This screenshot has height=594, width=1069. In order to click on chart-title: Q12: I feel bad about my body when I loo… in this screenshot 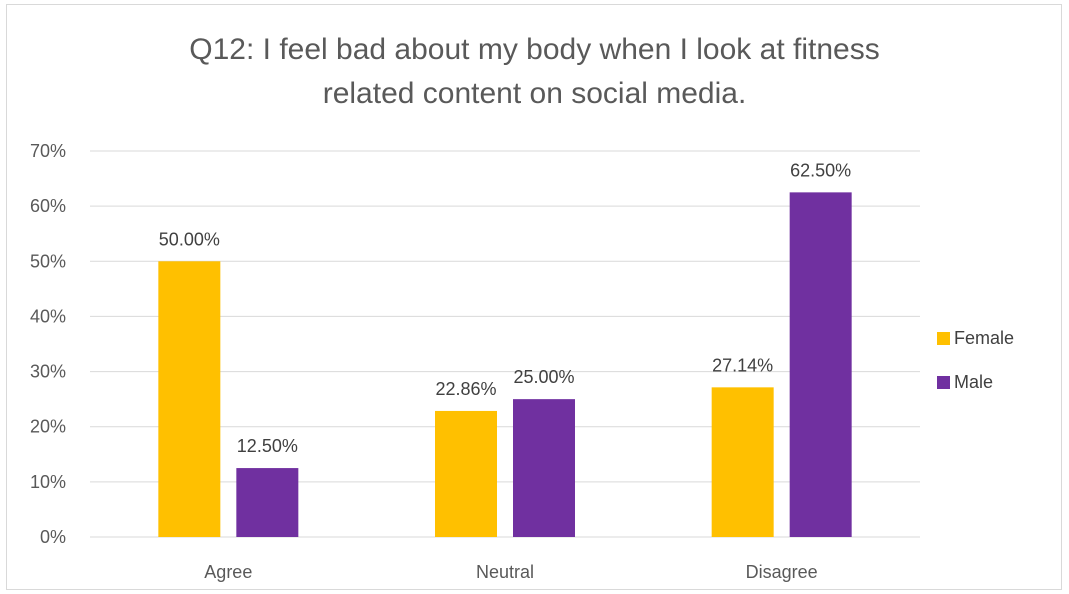, I will do `click(534, 71)`.